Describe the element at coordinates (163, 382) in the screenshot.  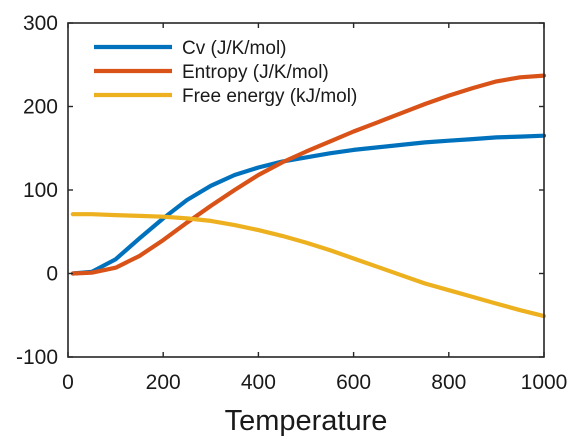
I see `x-tick-label: 200` at that location.